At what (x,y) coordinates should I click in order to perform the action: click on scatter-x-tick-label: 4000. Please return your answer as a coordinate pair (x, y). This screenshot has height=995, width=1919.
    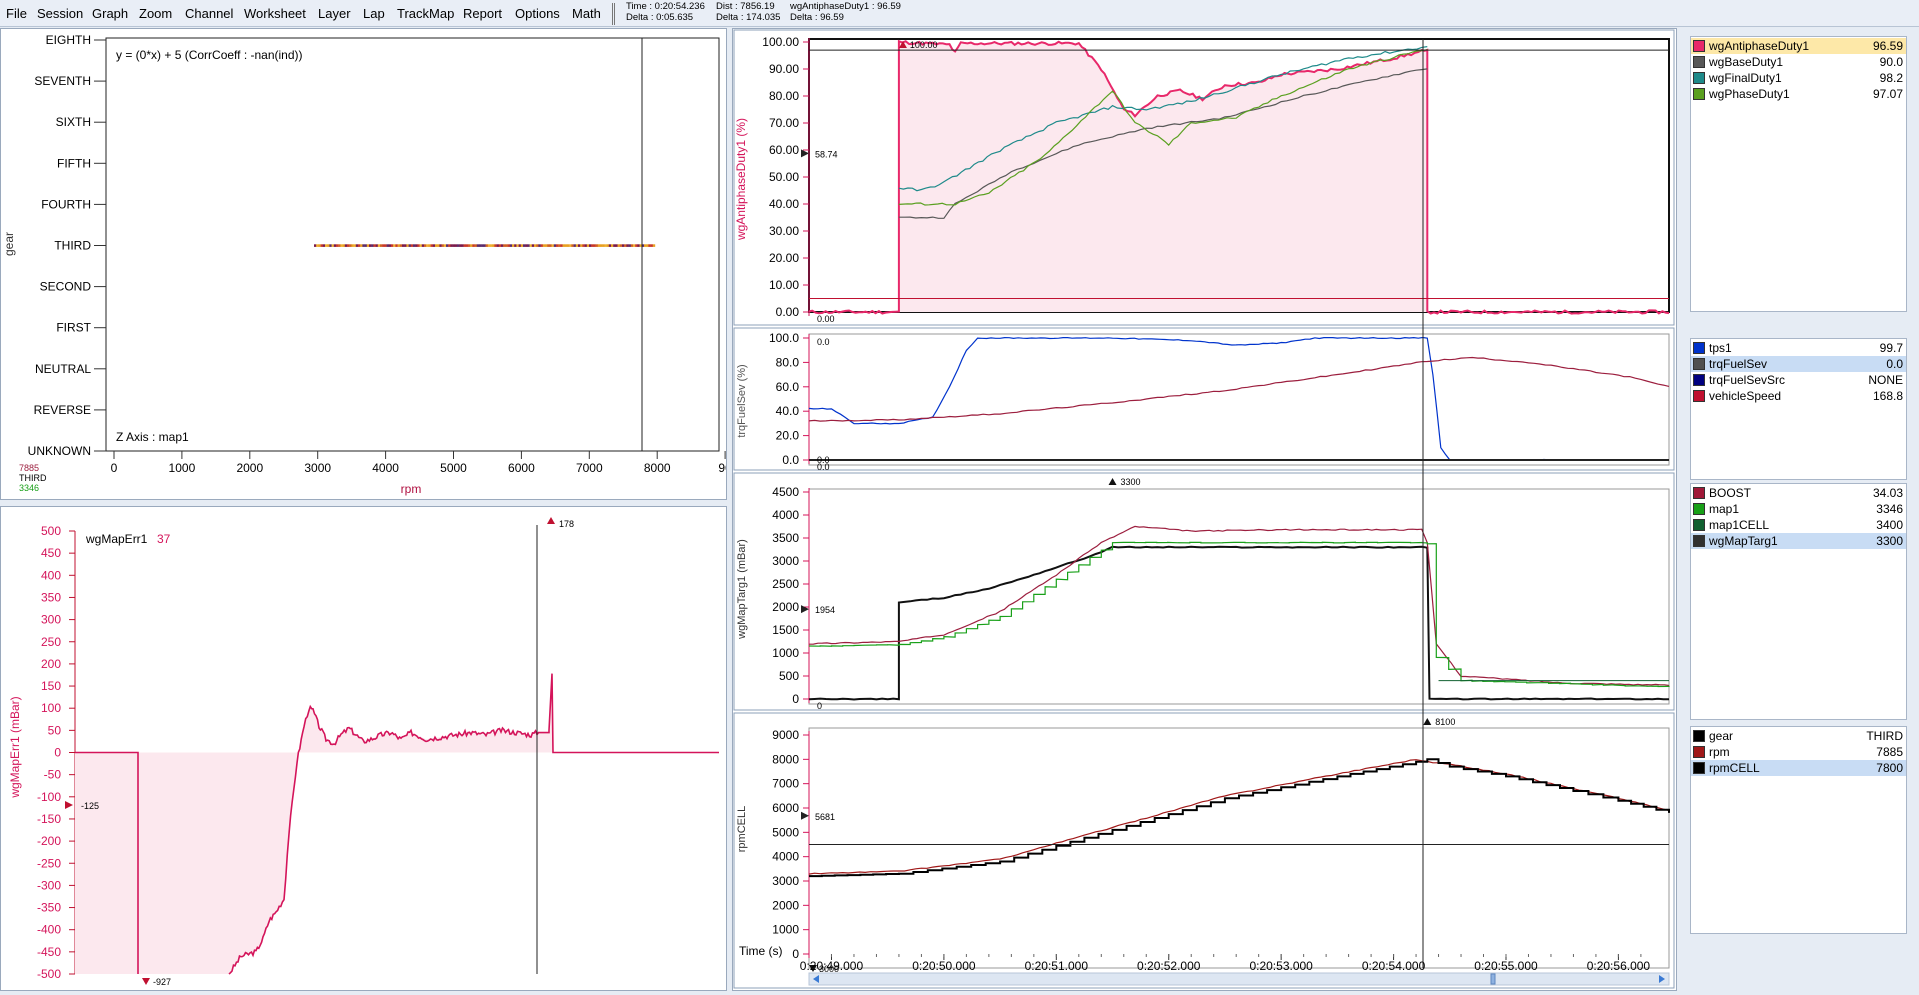
    Looking at the image, I should click on (385, 468).